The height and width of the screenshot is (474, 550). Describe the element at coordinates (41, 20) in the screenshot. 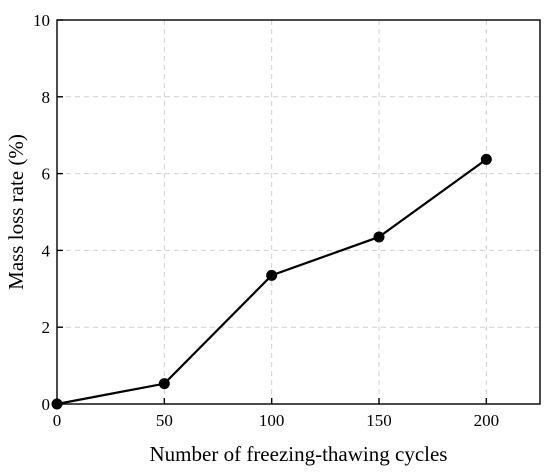

I see `y-tick-label: 10` at that location.